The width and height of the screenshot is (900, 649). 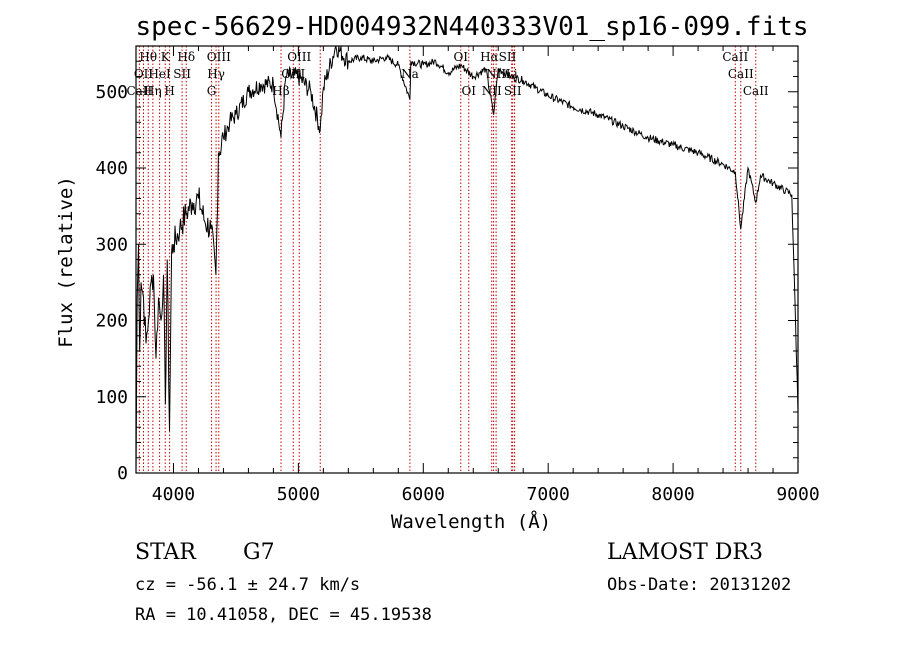 I want to click on spectral-line-label: HαSII, so click(x=498, y=57).